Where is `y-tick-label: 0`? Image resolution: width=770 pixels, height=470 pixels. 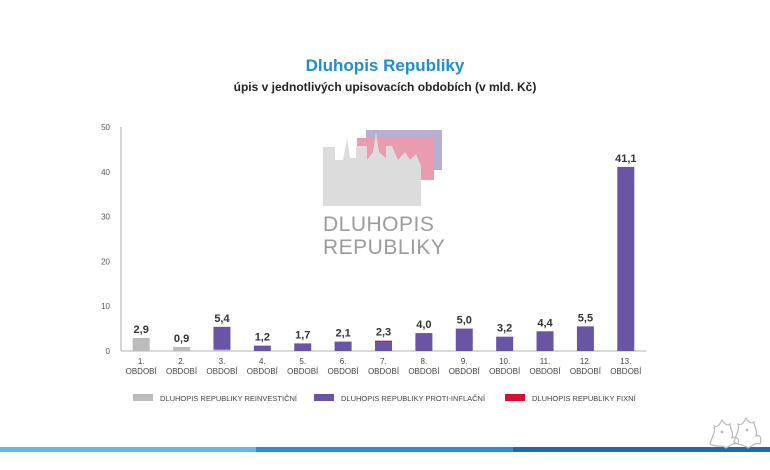
y-tick-label: 0 is located at coordinates (108, 351).